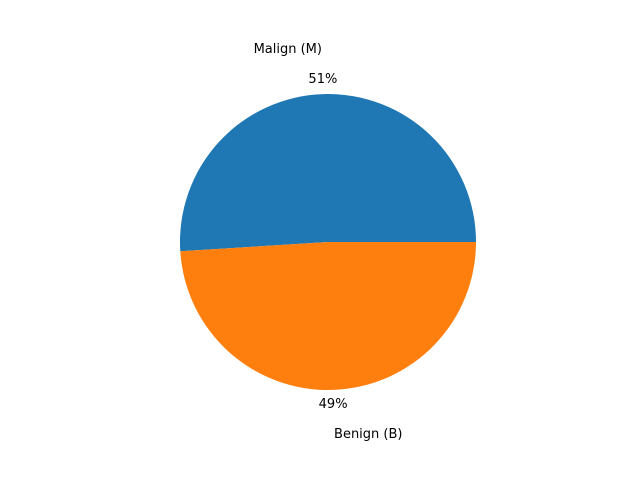  Describe the element at coordinates (333, 404) in the screenshot. I see `pie-pct-label-2: 49%` at that location.